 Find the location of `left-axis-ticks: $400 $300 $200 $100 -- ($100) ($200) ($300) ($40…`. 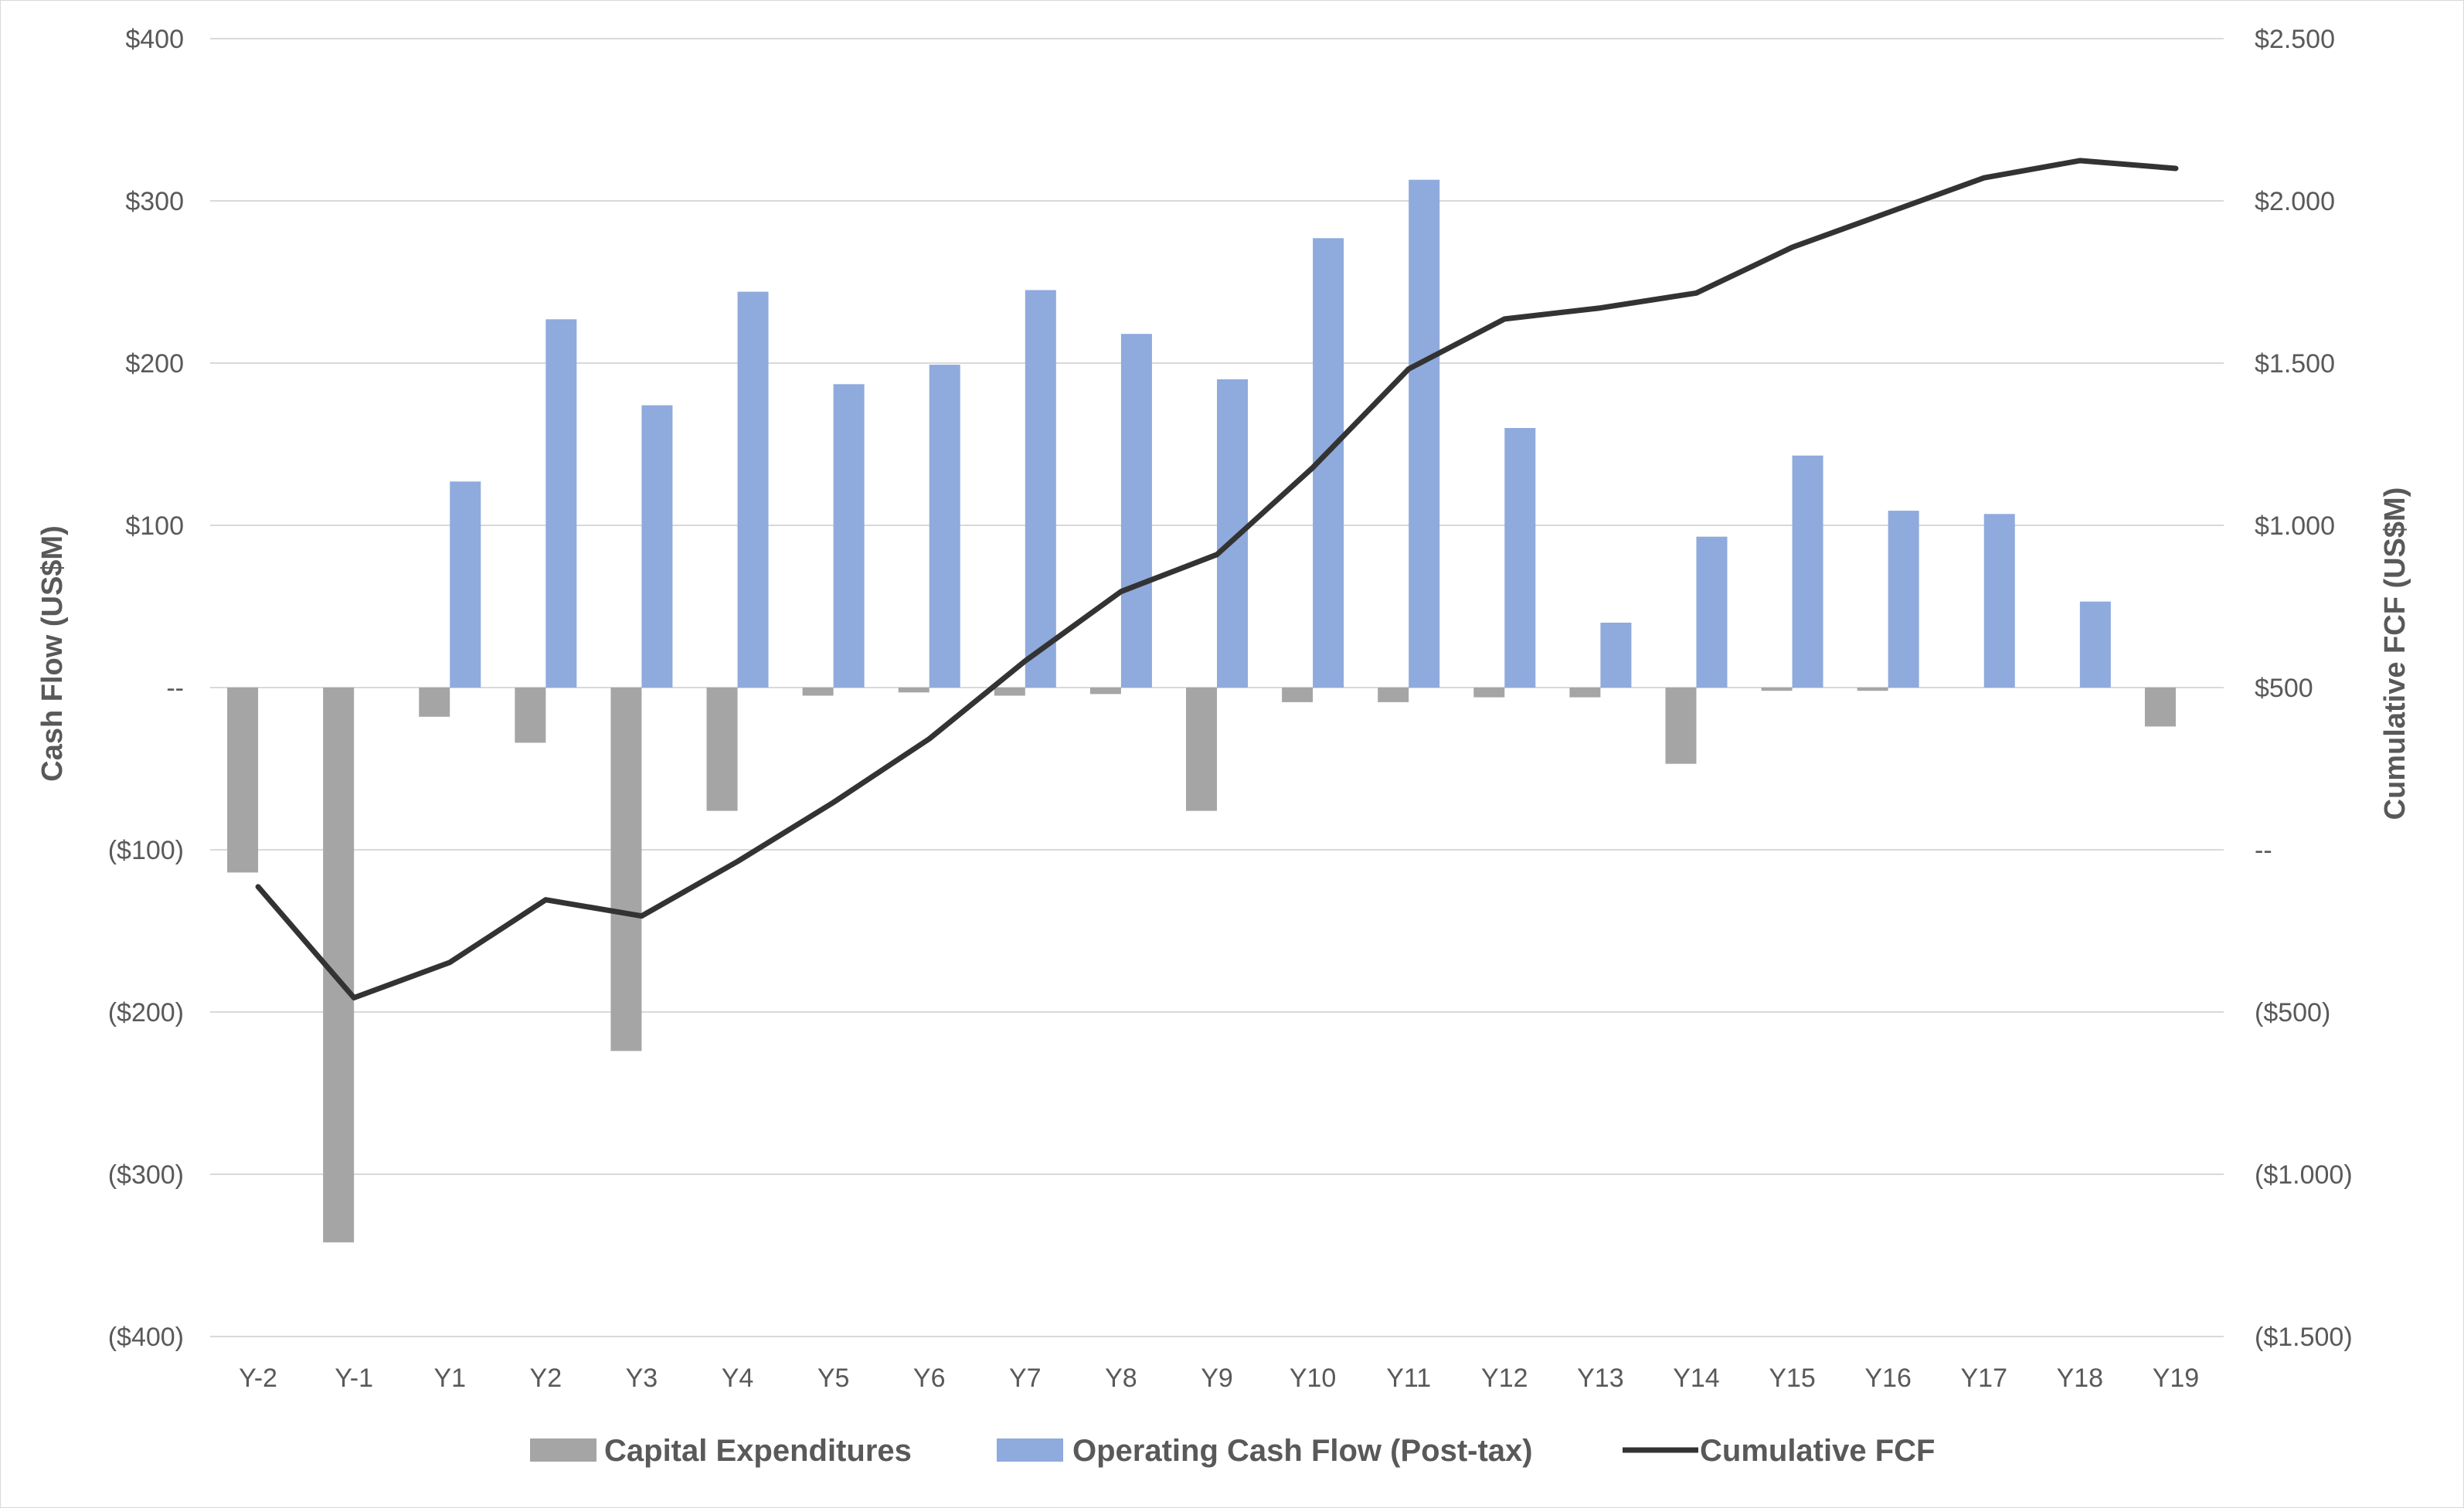

left-axis-ticks: $400 $300 $200 $100 -- ($100) ($200) ($300) ($40… is located at coordinates (146, 689).